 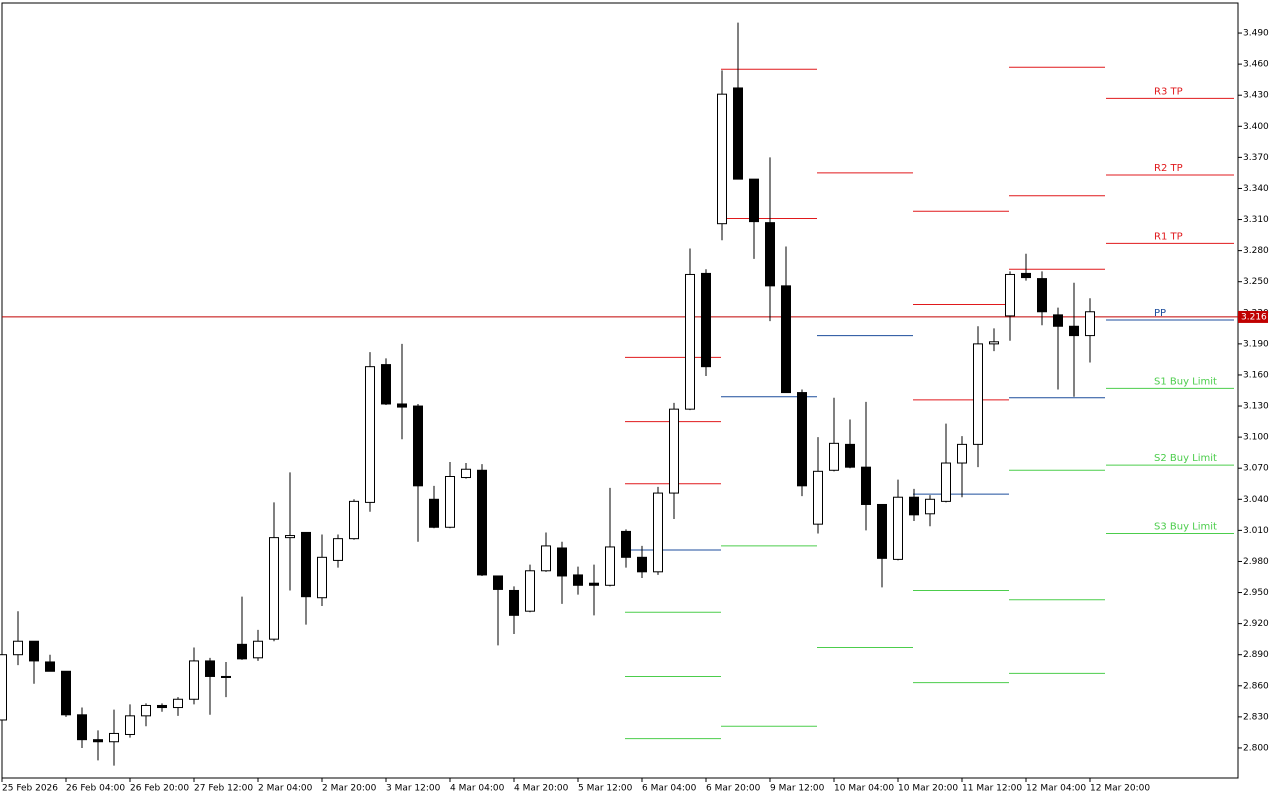 I want to click on y-tick-label: 3.190, so click(x=1256, y=344).